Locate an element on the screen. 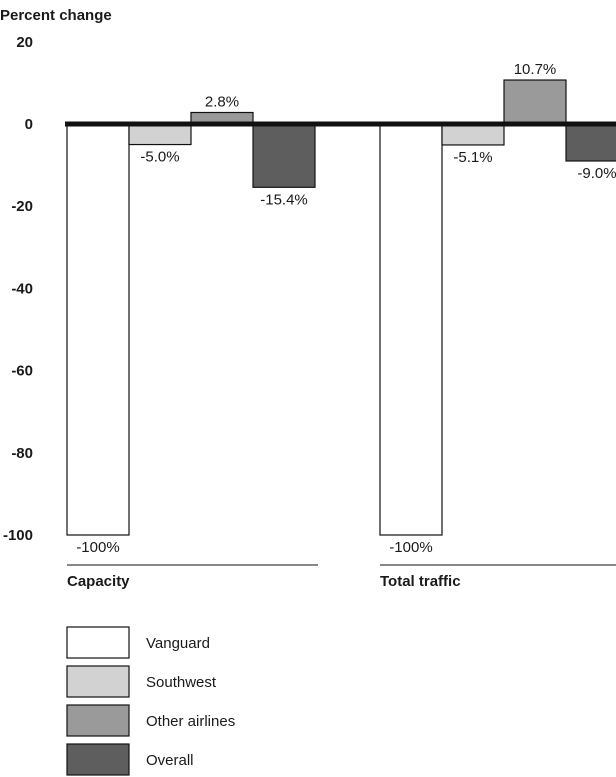 This screenshot has width=616, height=777. bar-vanguard-total-traffic is located at coordinates (411, 329).